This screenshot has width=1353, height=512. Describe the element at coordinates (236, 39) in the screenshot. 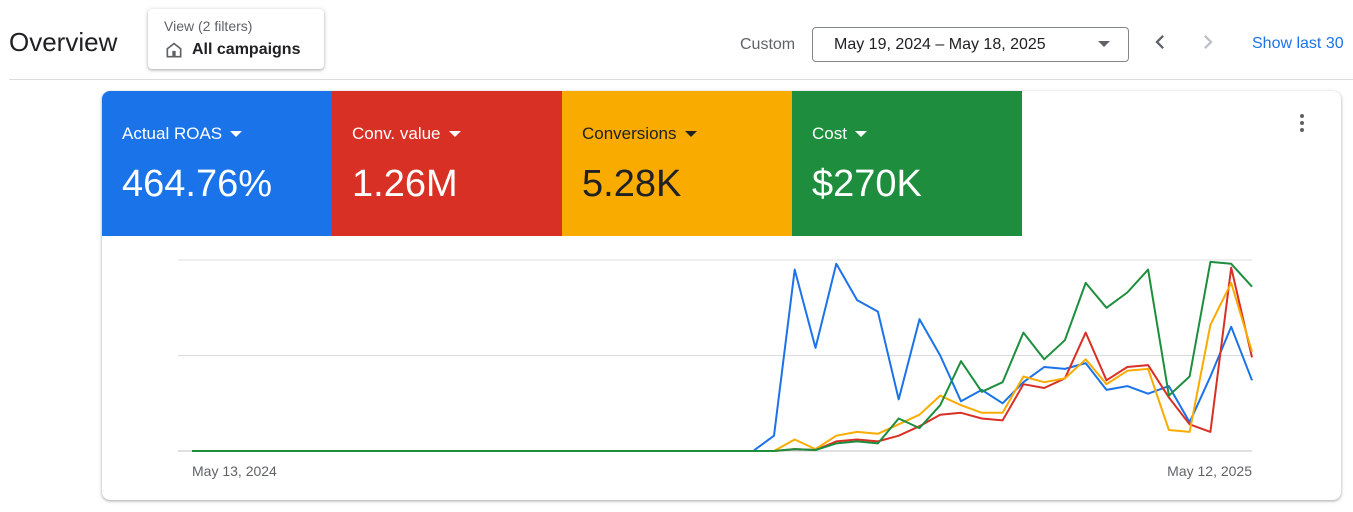

I see `view-filter-button: View (2 filters) All campaigns` at that location.